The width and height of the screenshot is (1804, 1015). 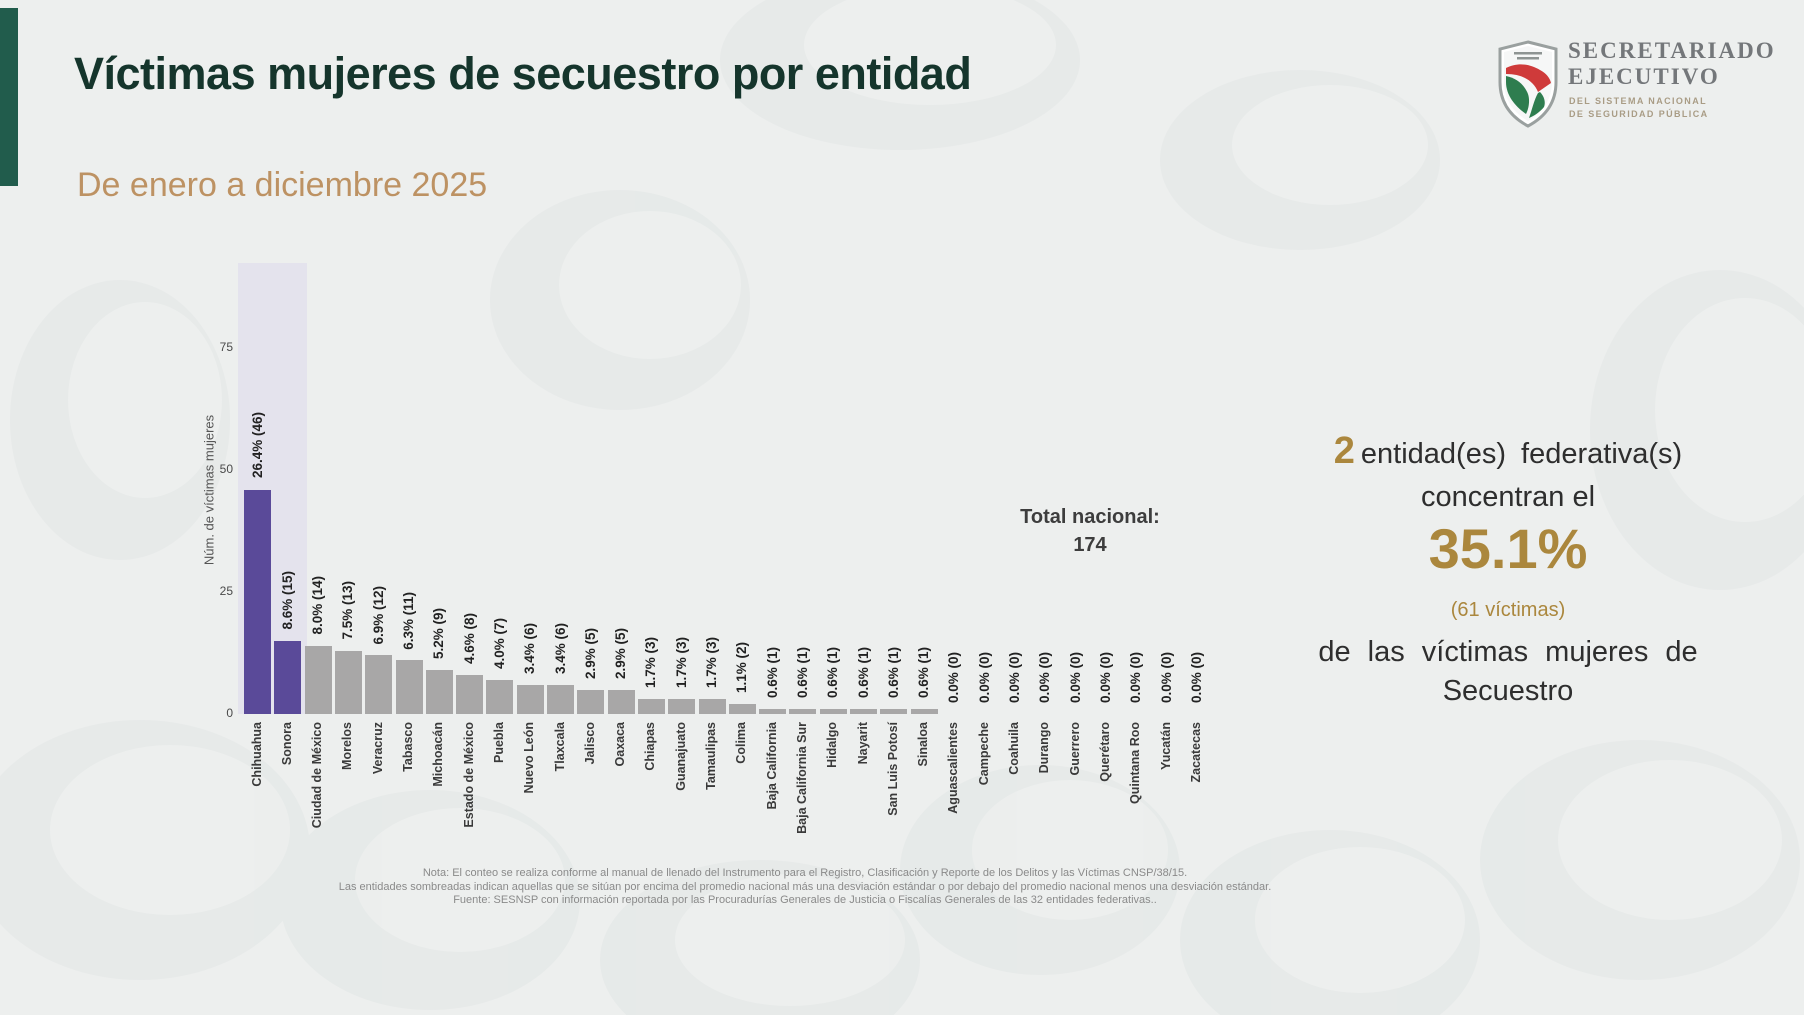 I want to click on x-axis-label: Coahuila, so click(x=1014, y=748).